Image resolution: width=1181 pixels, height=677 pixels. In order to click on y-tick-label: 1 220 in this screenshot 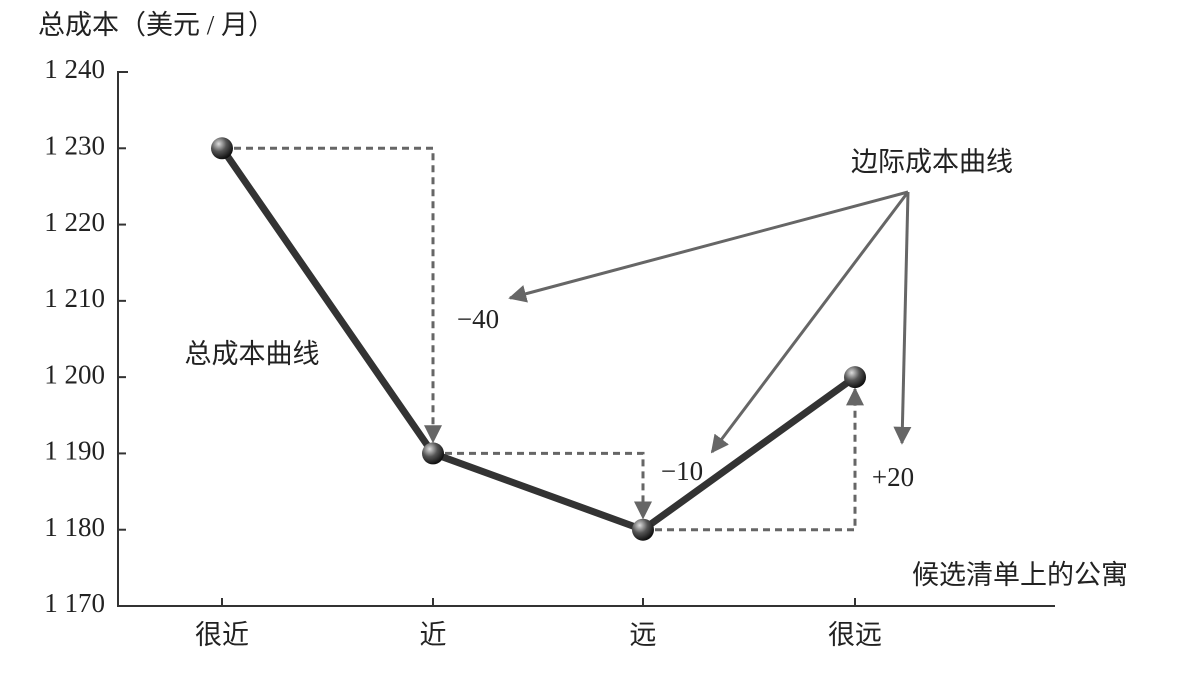, I will do `click(74, 222)`.